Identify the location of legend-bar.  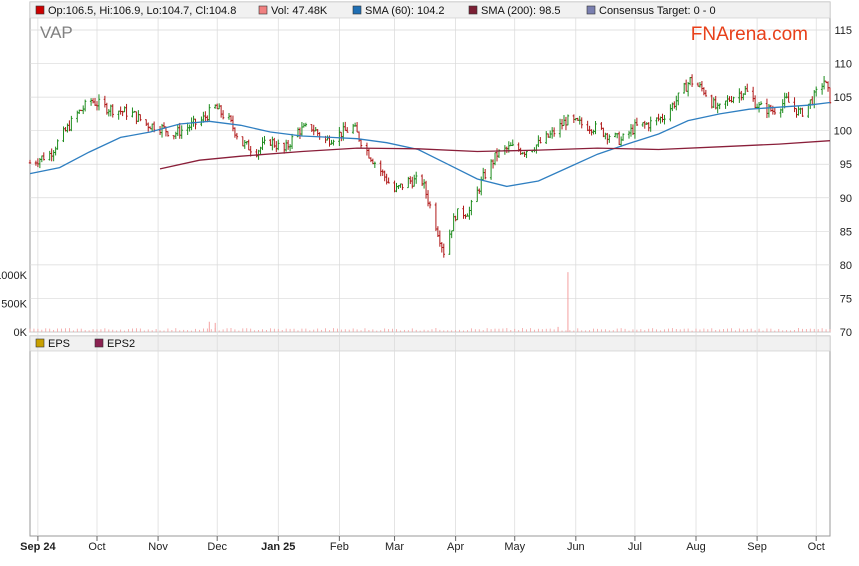
(430, 10).